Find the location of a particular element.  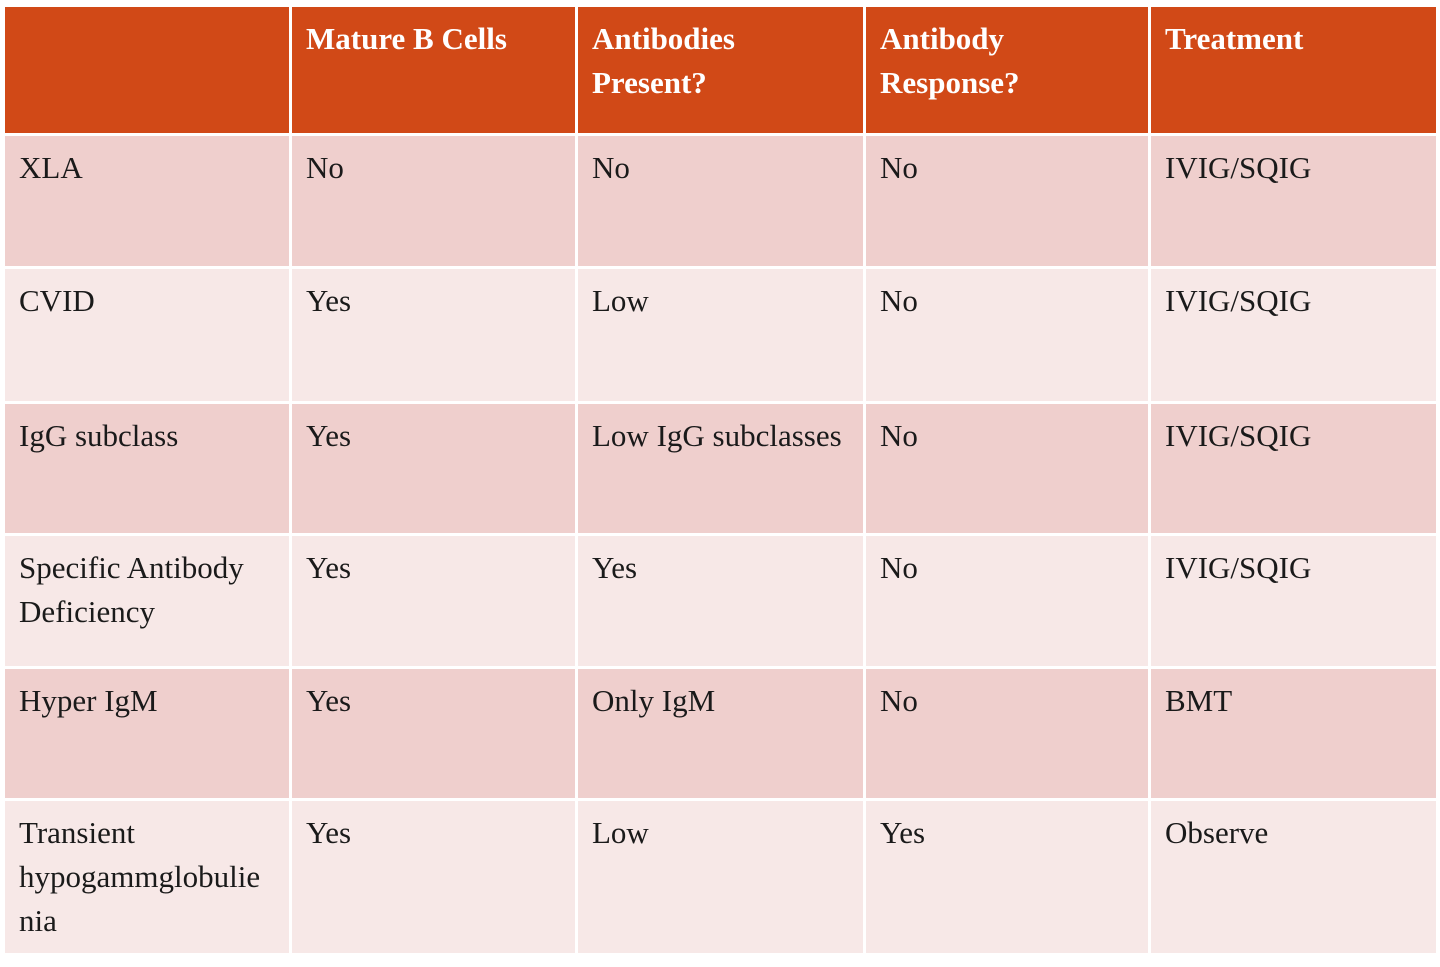

header-corner is located at coordinates (147, 70).